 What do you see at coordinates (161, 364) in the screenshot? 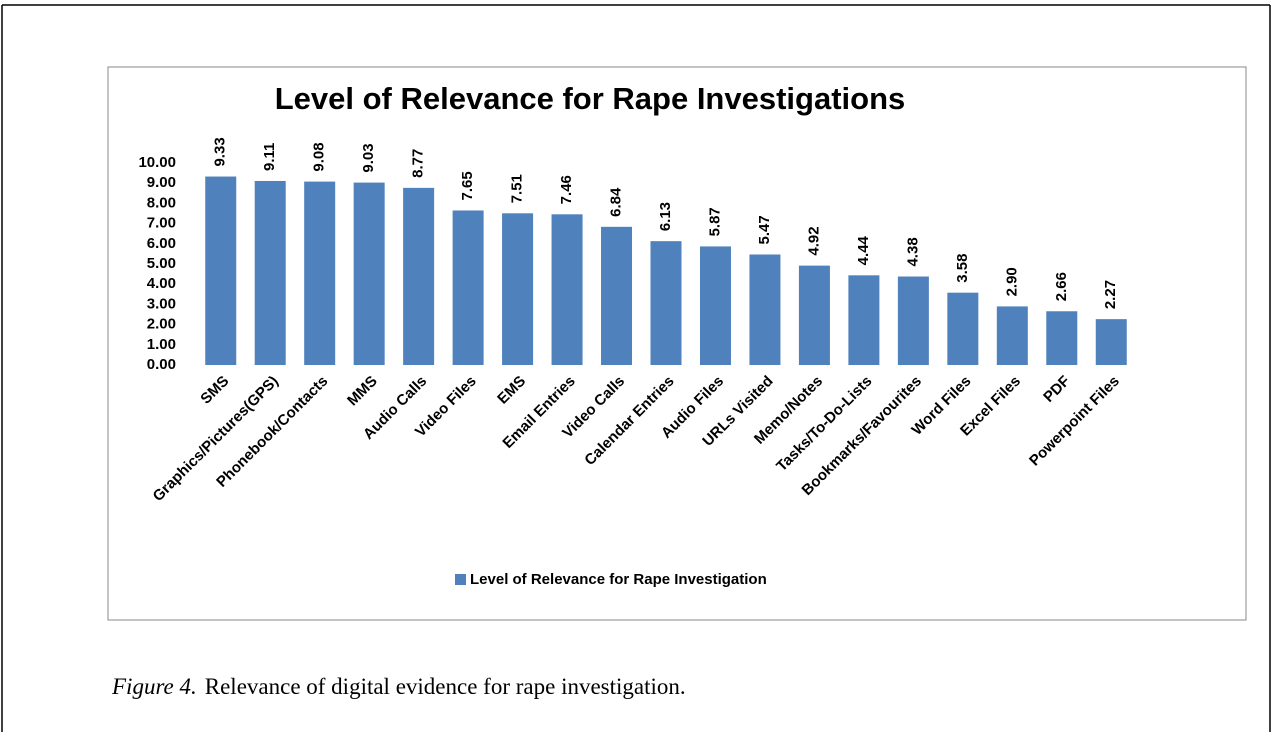
I see `y-tick-label: 0.00` at bounding box center [161, 364].